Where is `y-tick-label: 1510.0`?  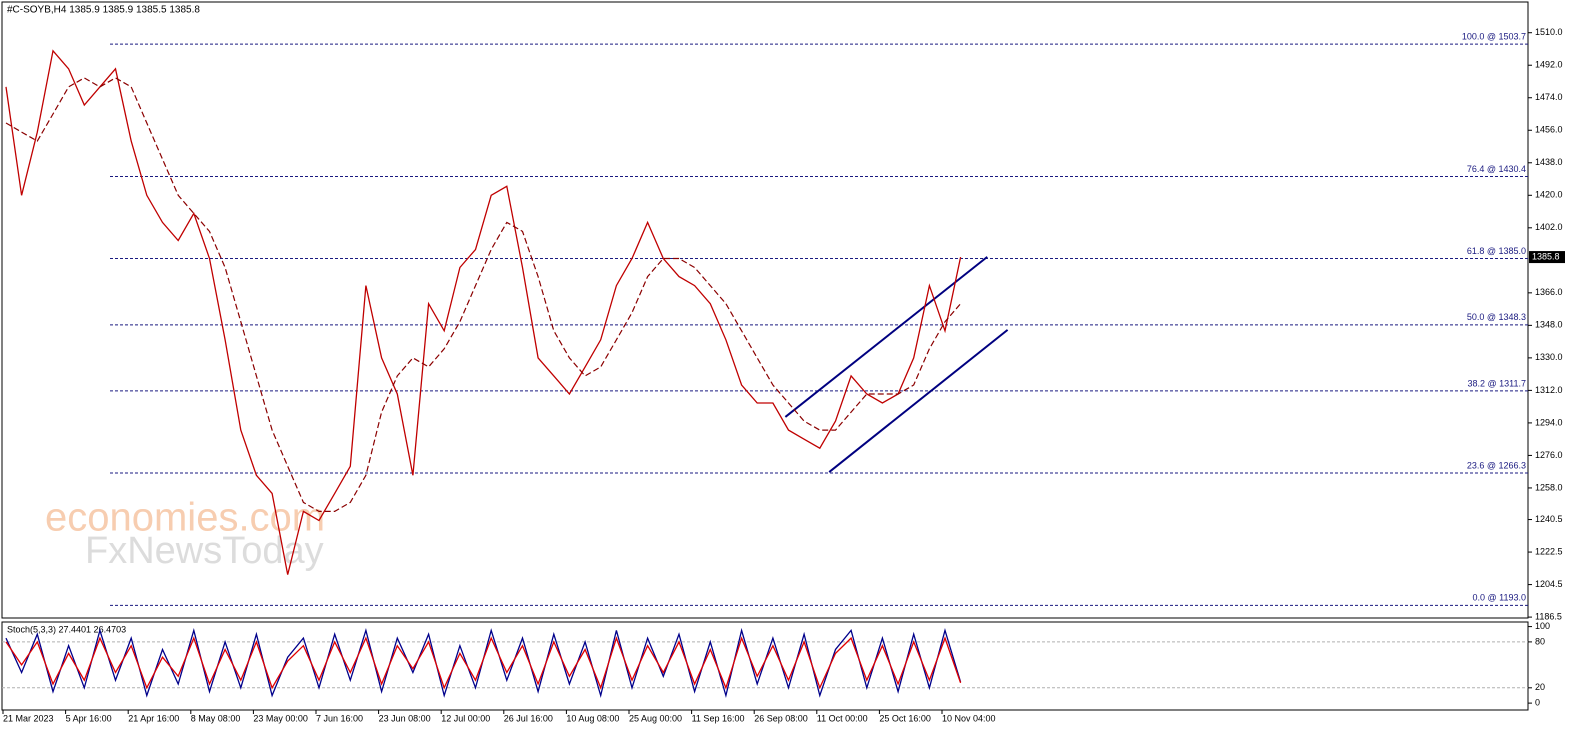 y-tick-label: 1510.0 is located at coordinates (1549, 32).